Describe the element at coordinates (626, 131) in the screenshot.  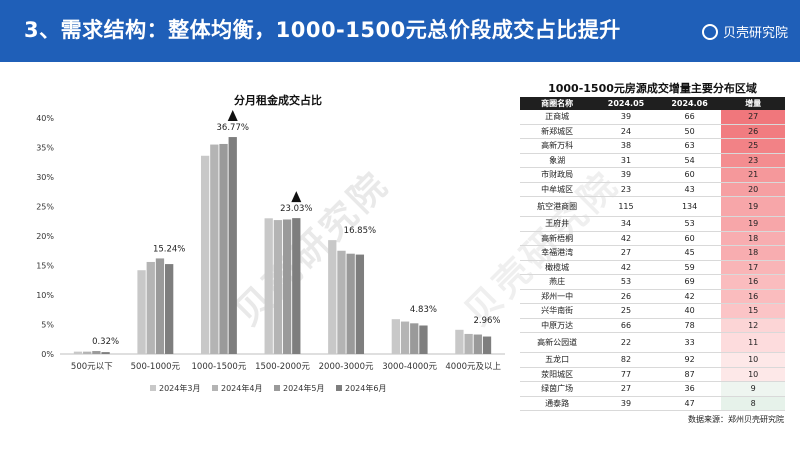
I see `value-cell: 24` at that location.